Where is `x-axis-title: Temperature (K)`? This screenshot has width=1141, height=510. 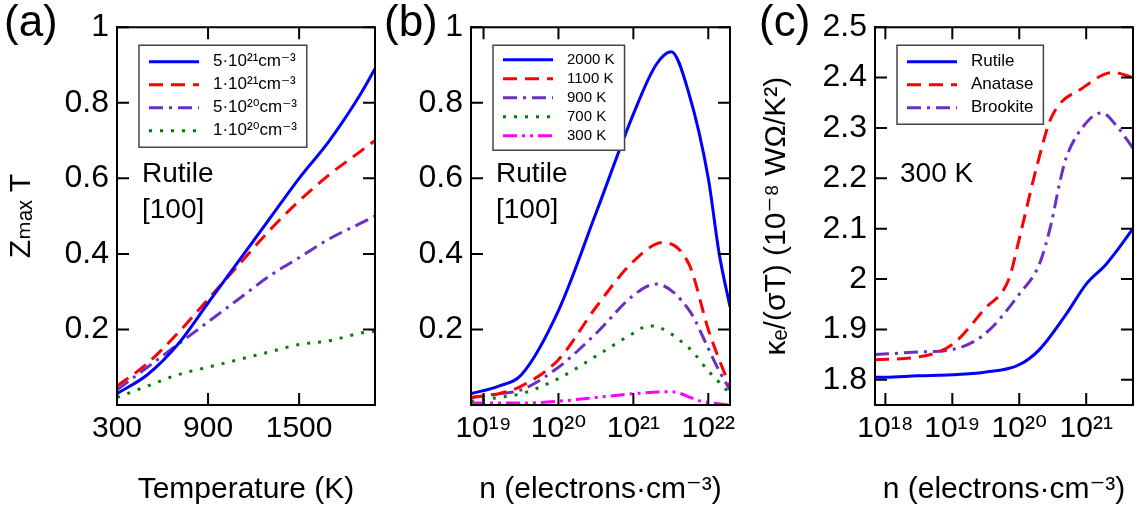 x-axis-title: Temperature (K) is located at coordinates (246, 488).